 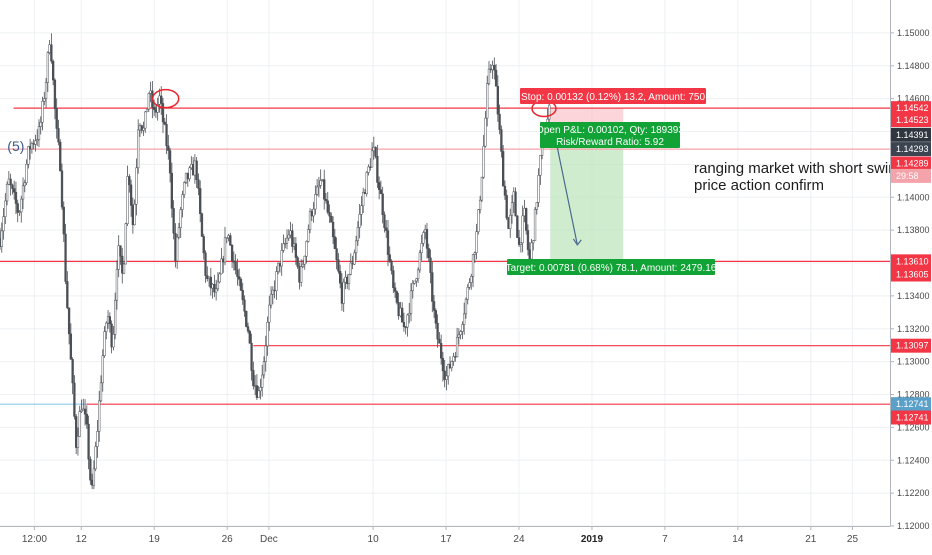 I want to click on y-tick-label: 1.12600, so click(x=913, y=427).